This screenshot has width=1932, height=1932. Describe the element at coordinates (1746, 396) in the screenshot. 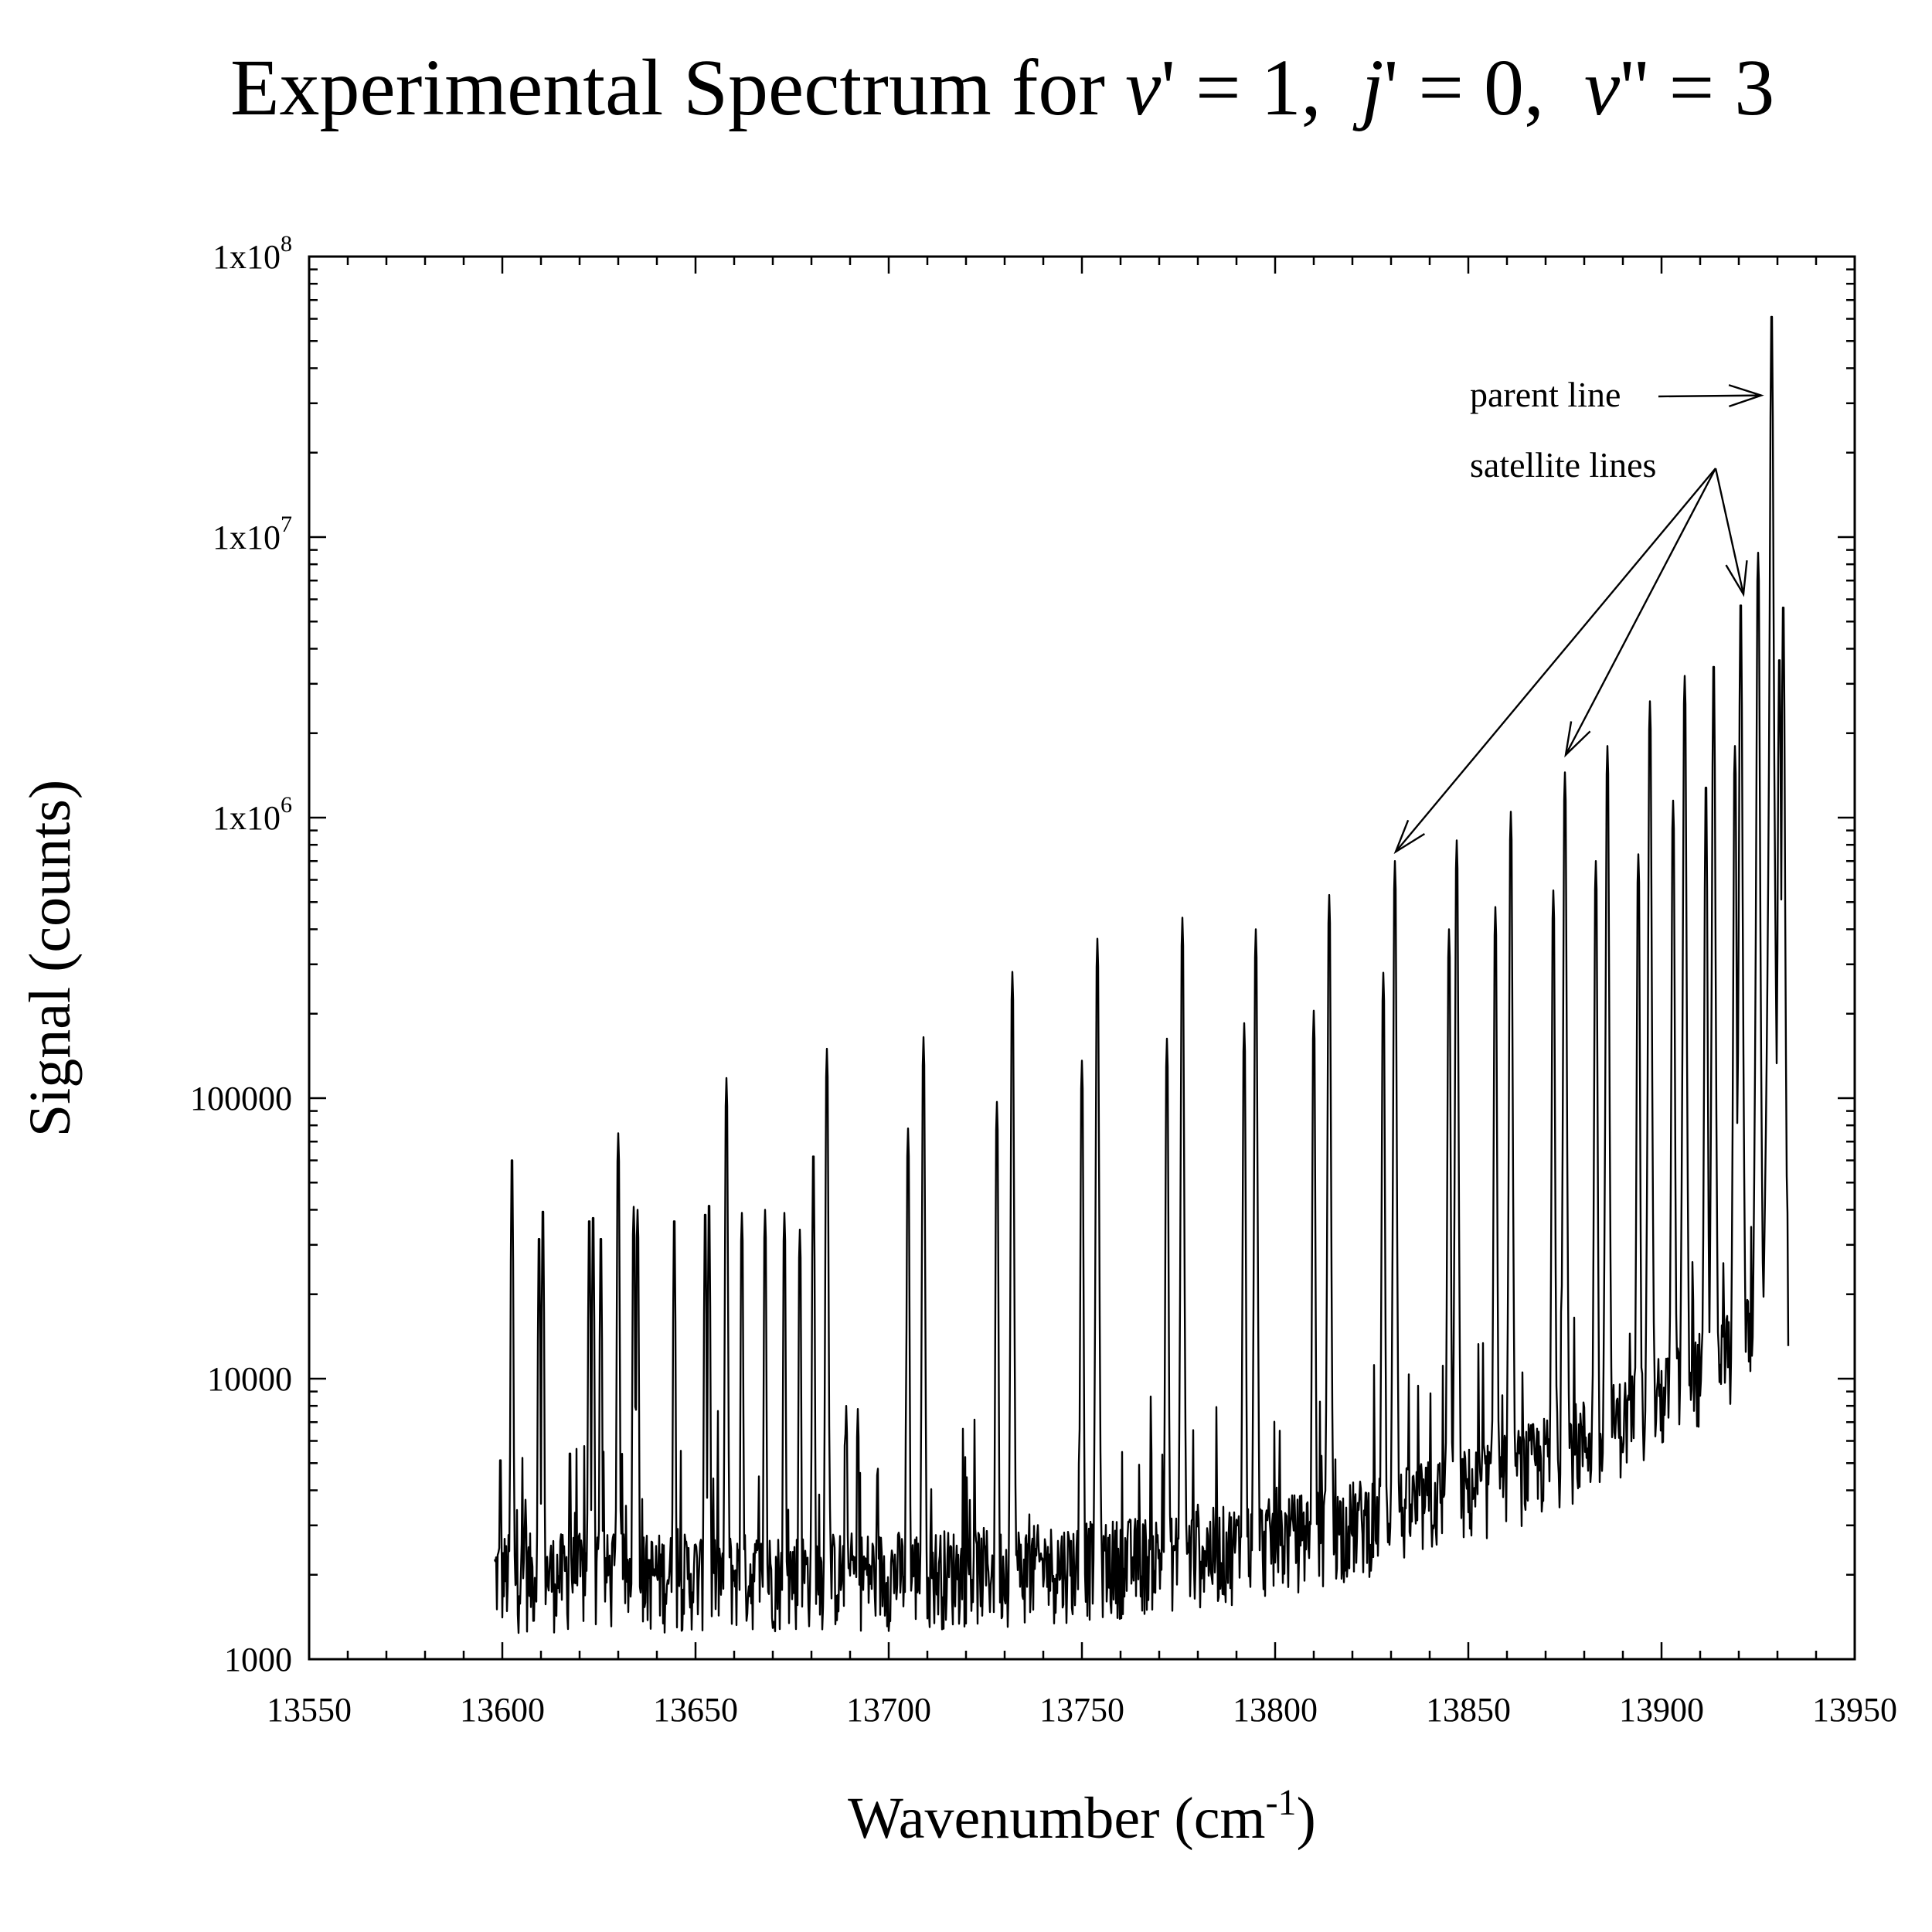

I see `parent-line-arrow-head` at that location.